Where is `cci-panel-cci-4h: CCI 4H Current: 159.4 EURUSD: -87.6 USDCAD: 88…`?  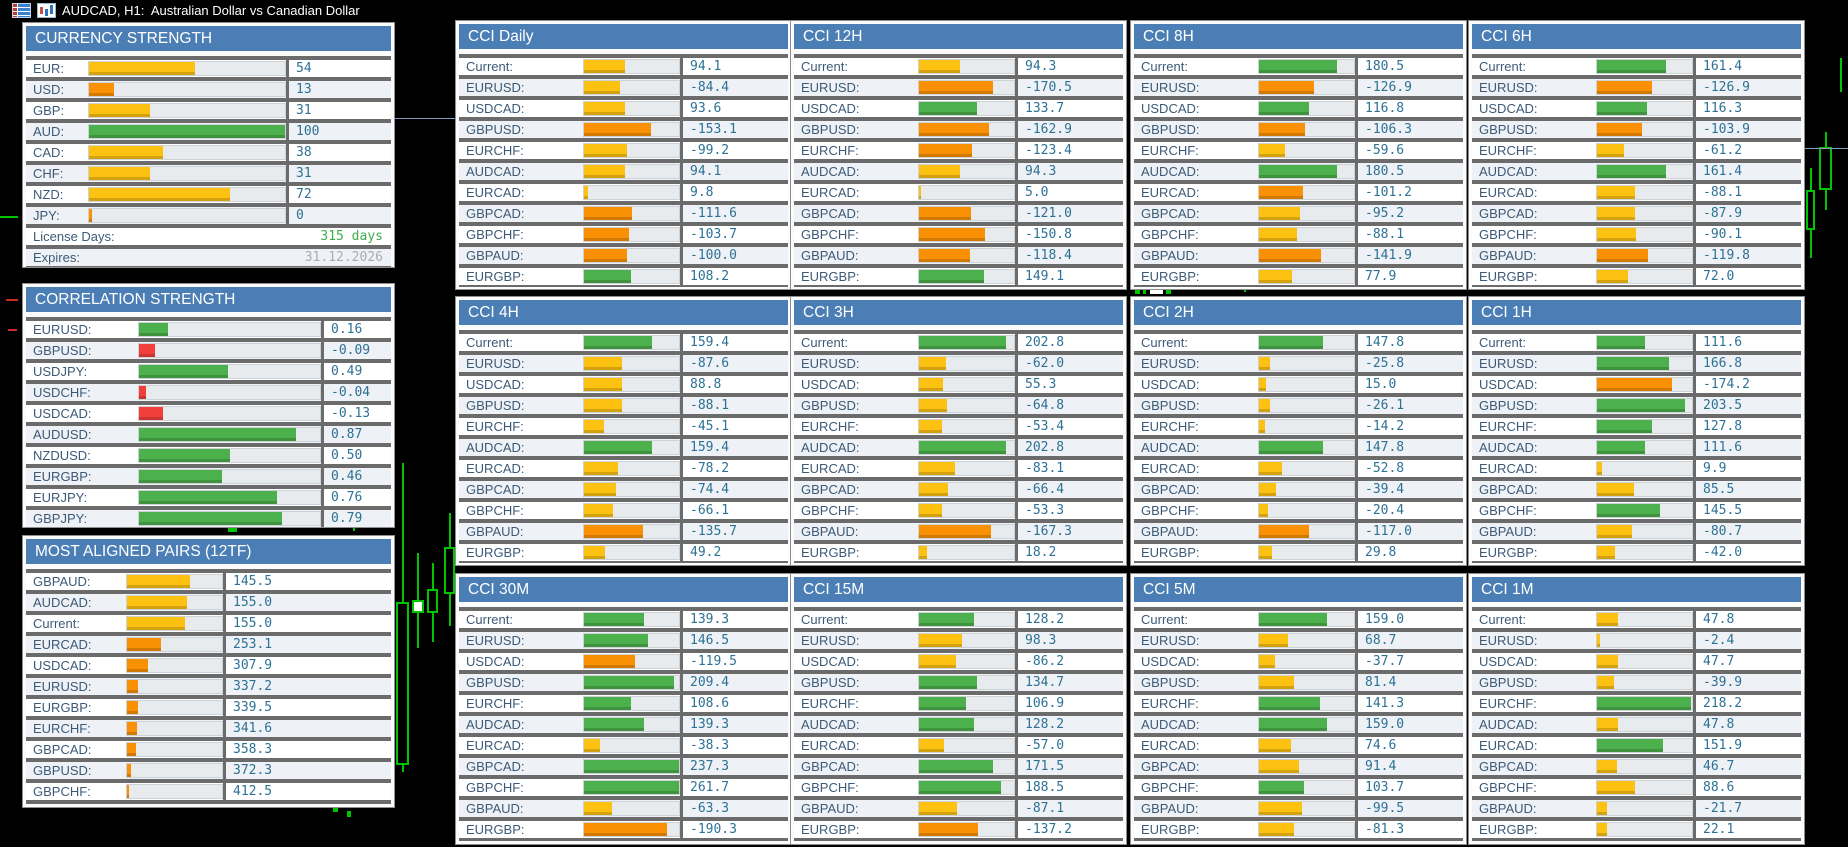 cci-panel-cci-4h: CCI 4H Current: 159.4 EURUSD: -87.6 USDCAD: 88… is located at coordinates (623, 431).